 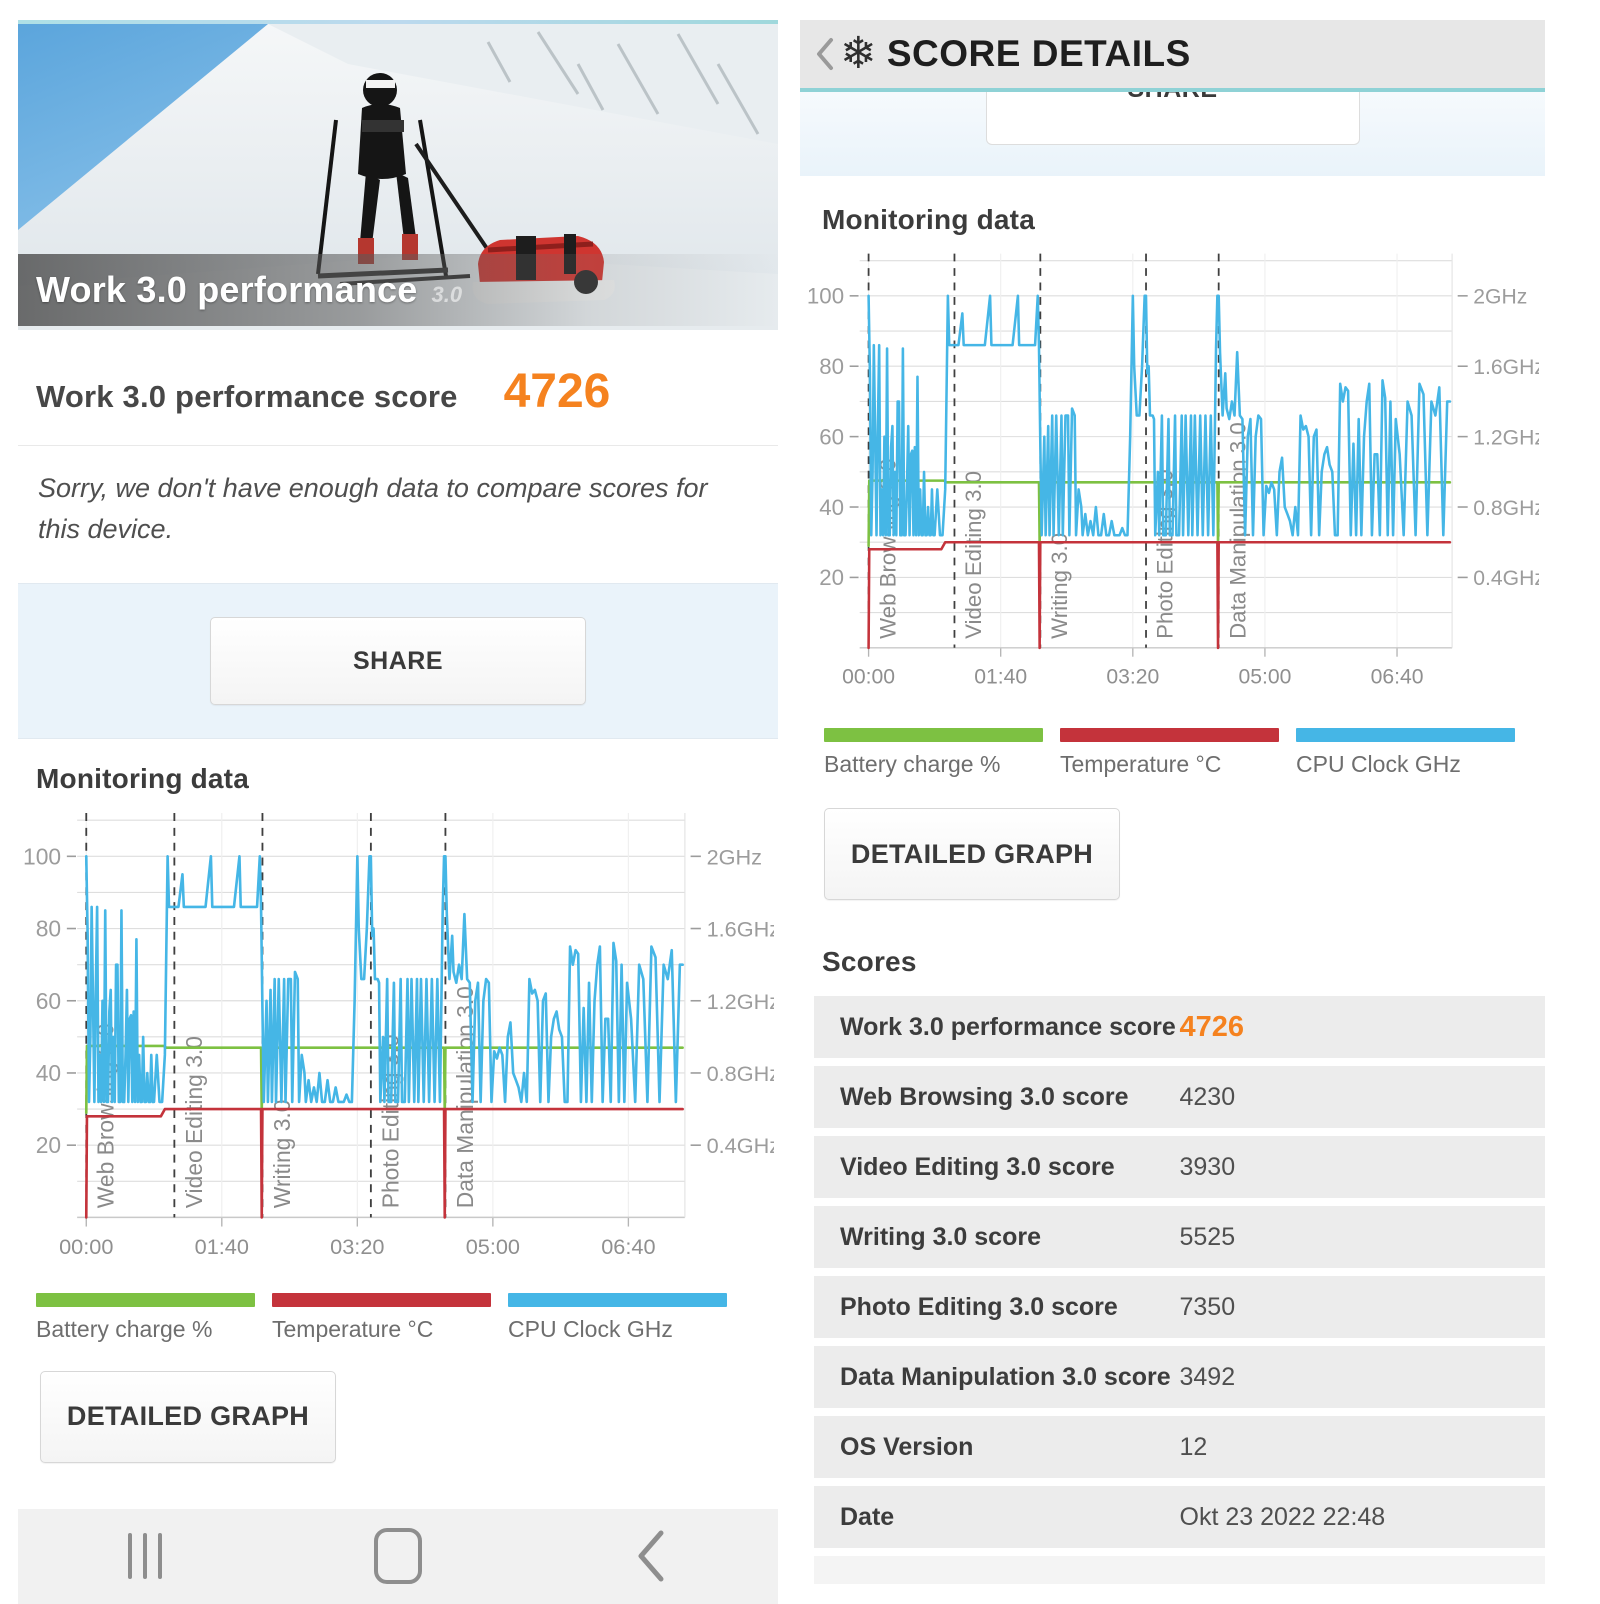 What do you see at coordinates (1193, 1446) in the screenshot?
I see `row-value: 12` at bounding box center [1193, 1446].